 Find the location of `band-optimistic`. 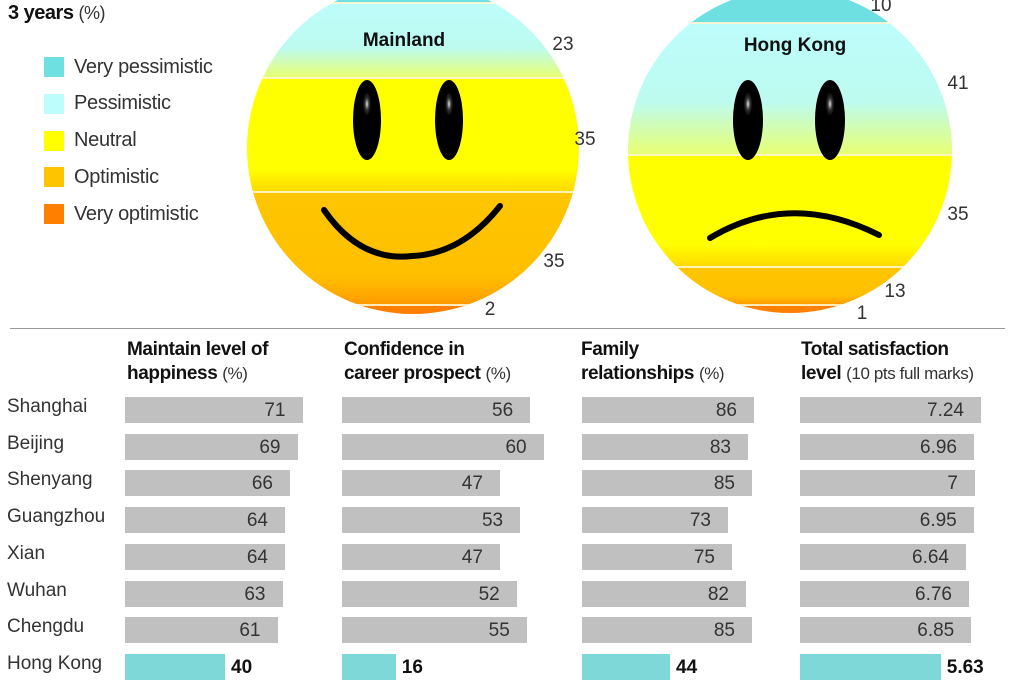

band-optimistic is located at coordinates (413, 248).